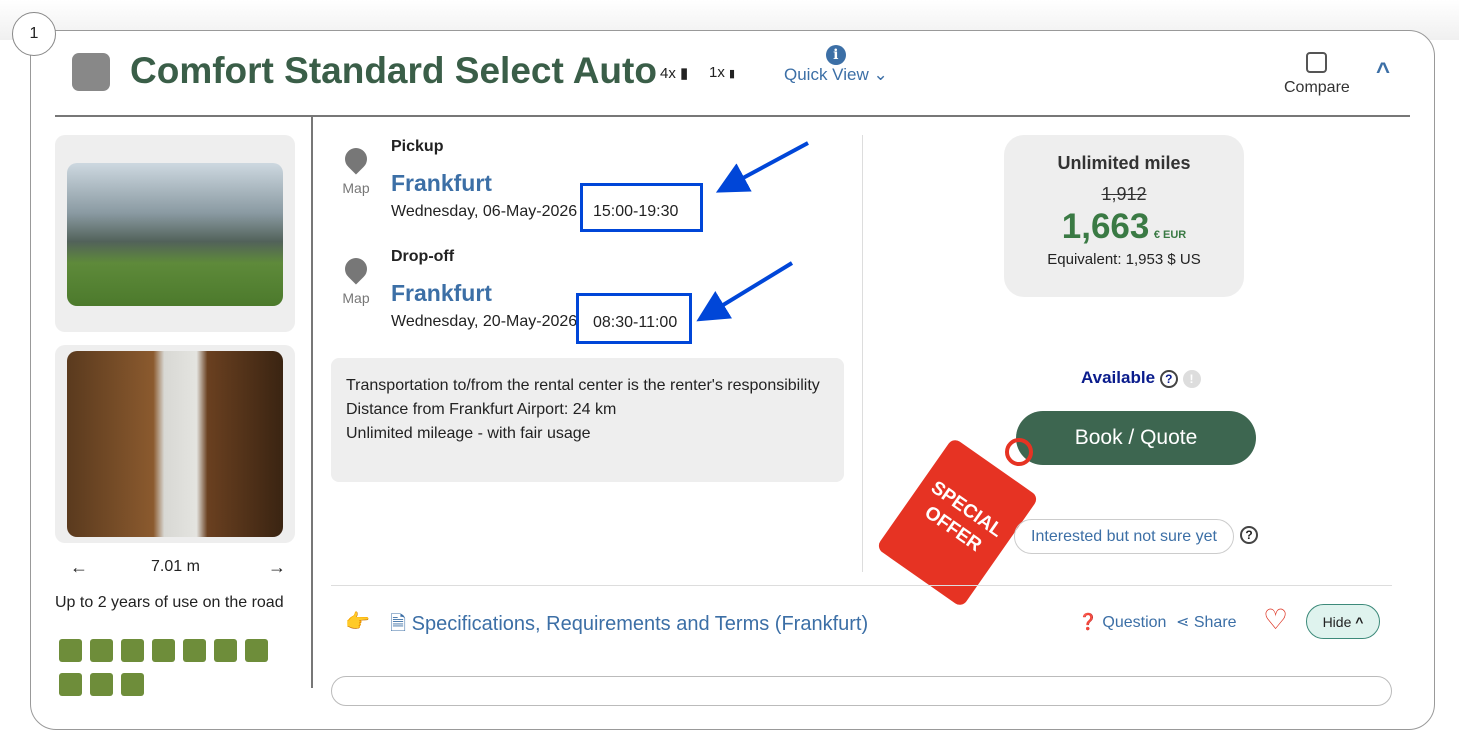 This screenshot has width=1459, height=730. What do you see at coordinates (861, 691) in the screenshot?
I see `details-panel` at bounding box center [861, 691].